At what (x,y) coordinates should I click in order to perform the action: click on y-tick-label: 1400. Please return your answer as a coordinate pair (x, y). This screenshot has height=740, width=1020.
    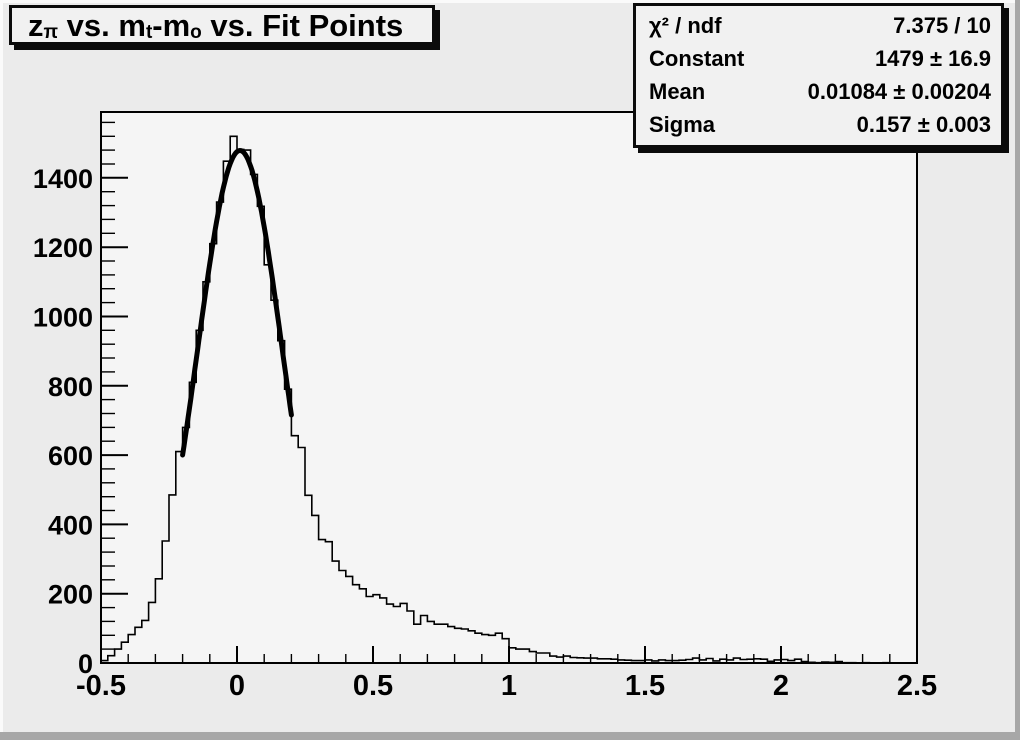
    Looking at the image, I should click on (63, 179).